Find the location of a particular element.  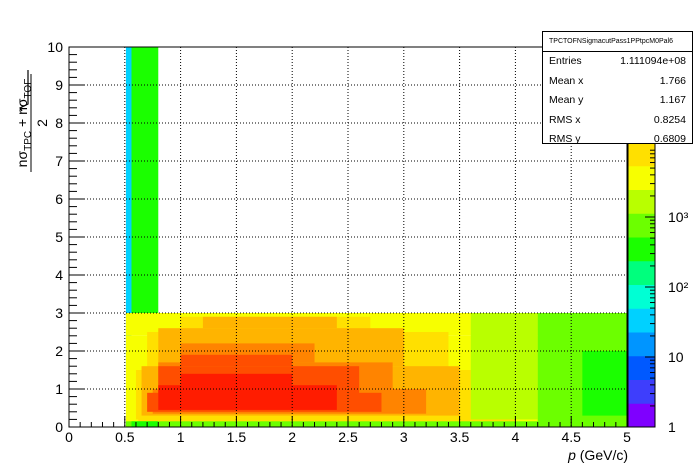

stats-label: Mean x is located at coordinates (566, 80).